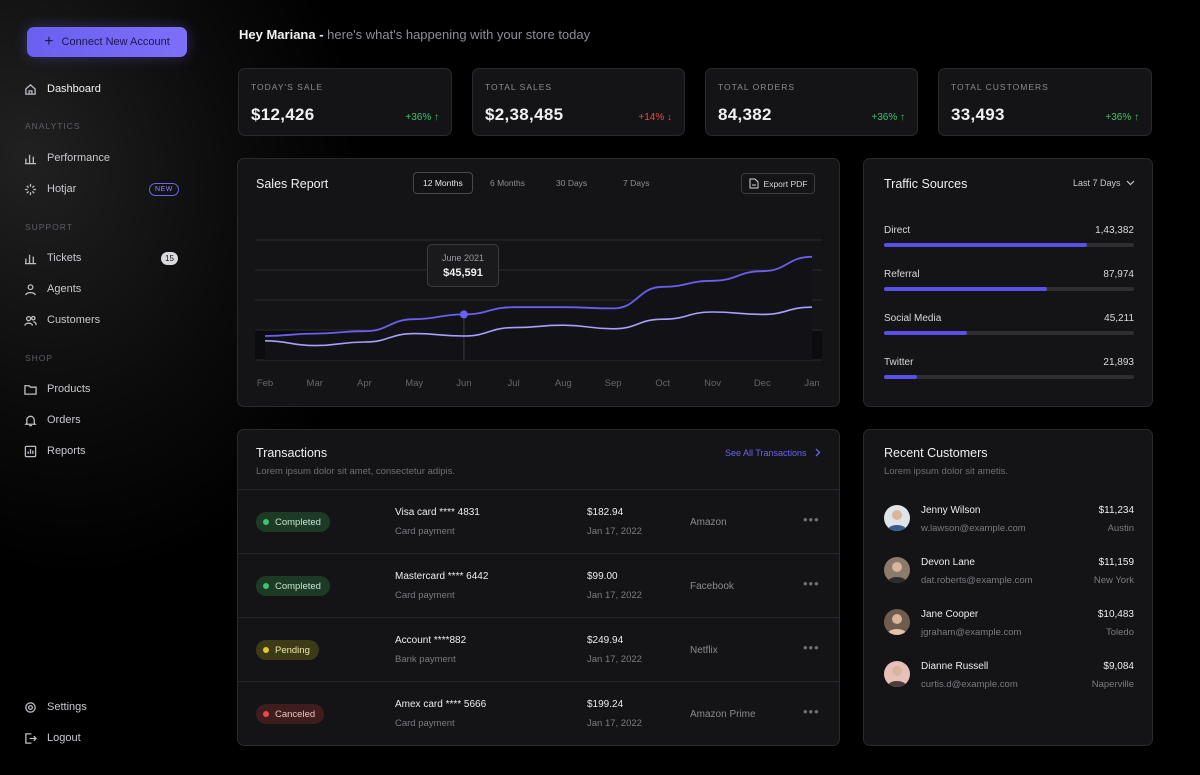 This screenshot has height=775, width=1200. I want to click on stat-value: $12,426, so click(283, 114).